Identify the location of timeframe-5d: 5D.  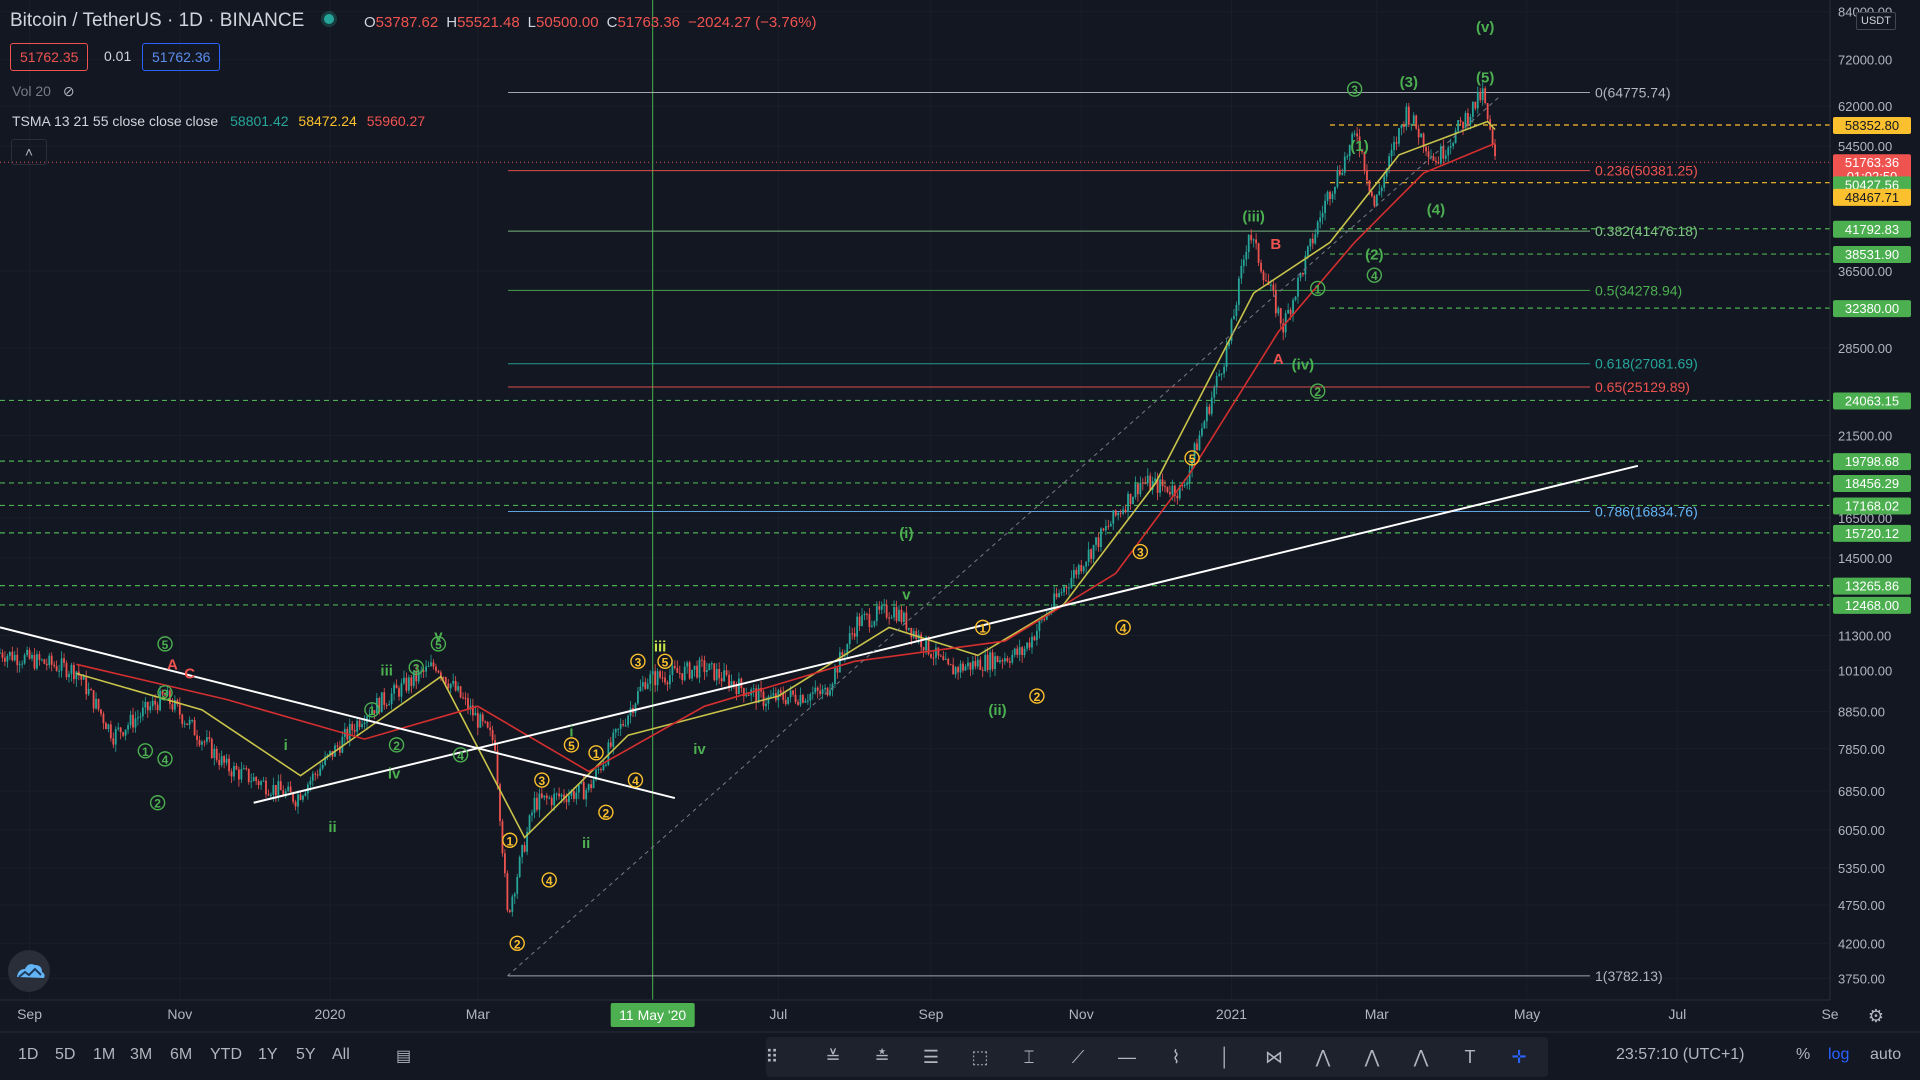
(65, 1054).